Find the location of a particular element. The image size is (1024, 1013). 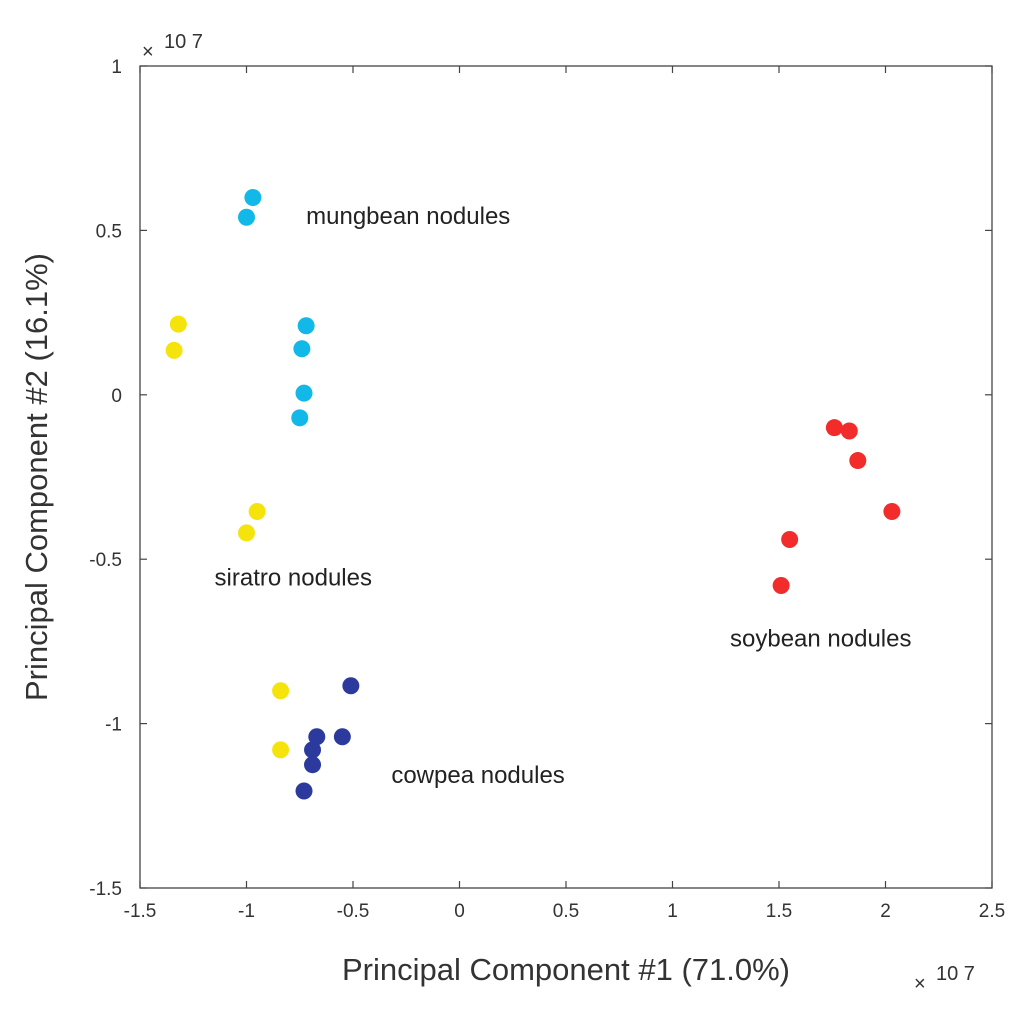

x-tick-label: -1.5 is located at coordinates (140, 911).